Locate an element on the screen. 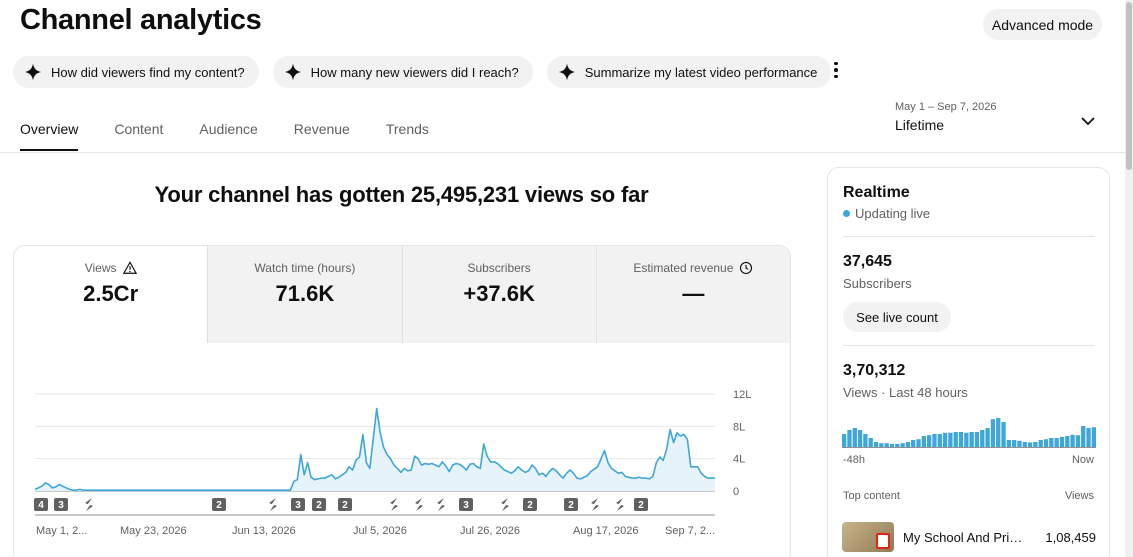  top-content-item: My School And Prin... 1,08,459 is located at coordinates (969, 537).